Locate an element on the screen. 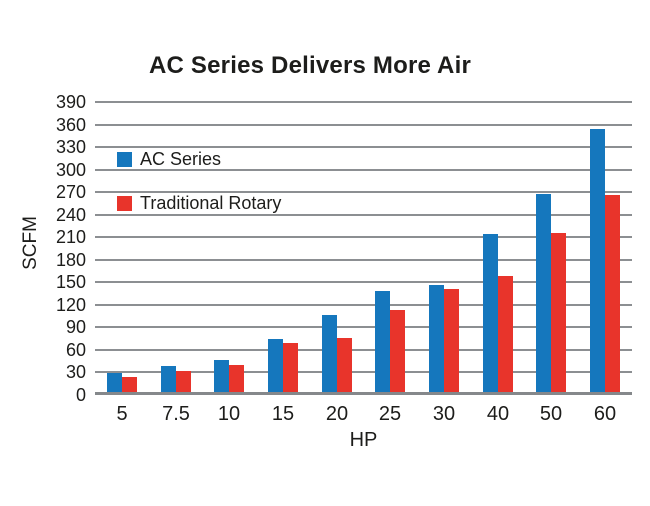 The width and height of the screenshot is (650, 506). x-tick-40: 40 is located at coordinates (498, 414).